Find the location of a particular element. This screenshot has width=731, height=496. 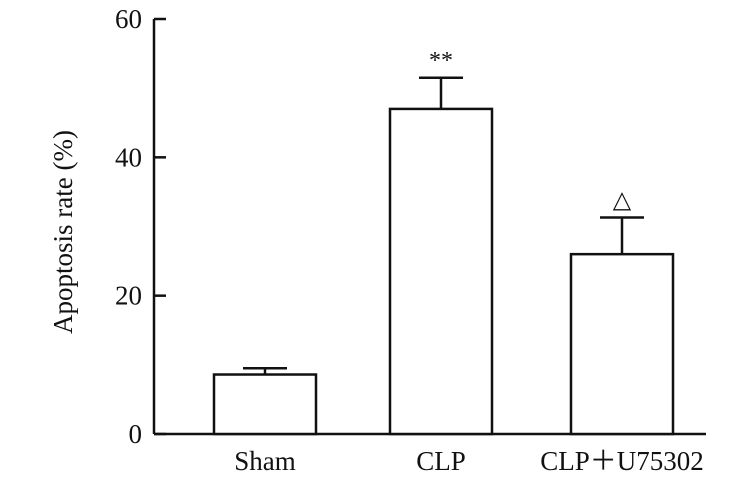

significance-label-2: △ is located at coordinates (622, 201).